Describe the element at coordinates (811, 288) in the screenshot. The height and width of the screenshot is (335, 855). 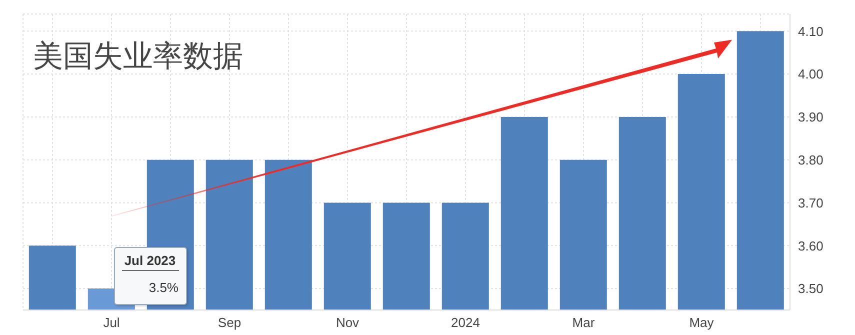
I see `y-tick-label: 3.50` at that location.